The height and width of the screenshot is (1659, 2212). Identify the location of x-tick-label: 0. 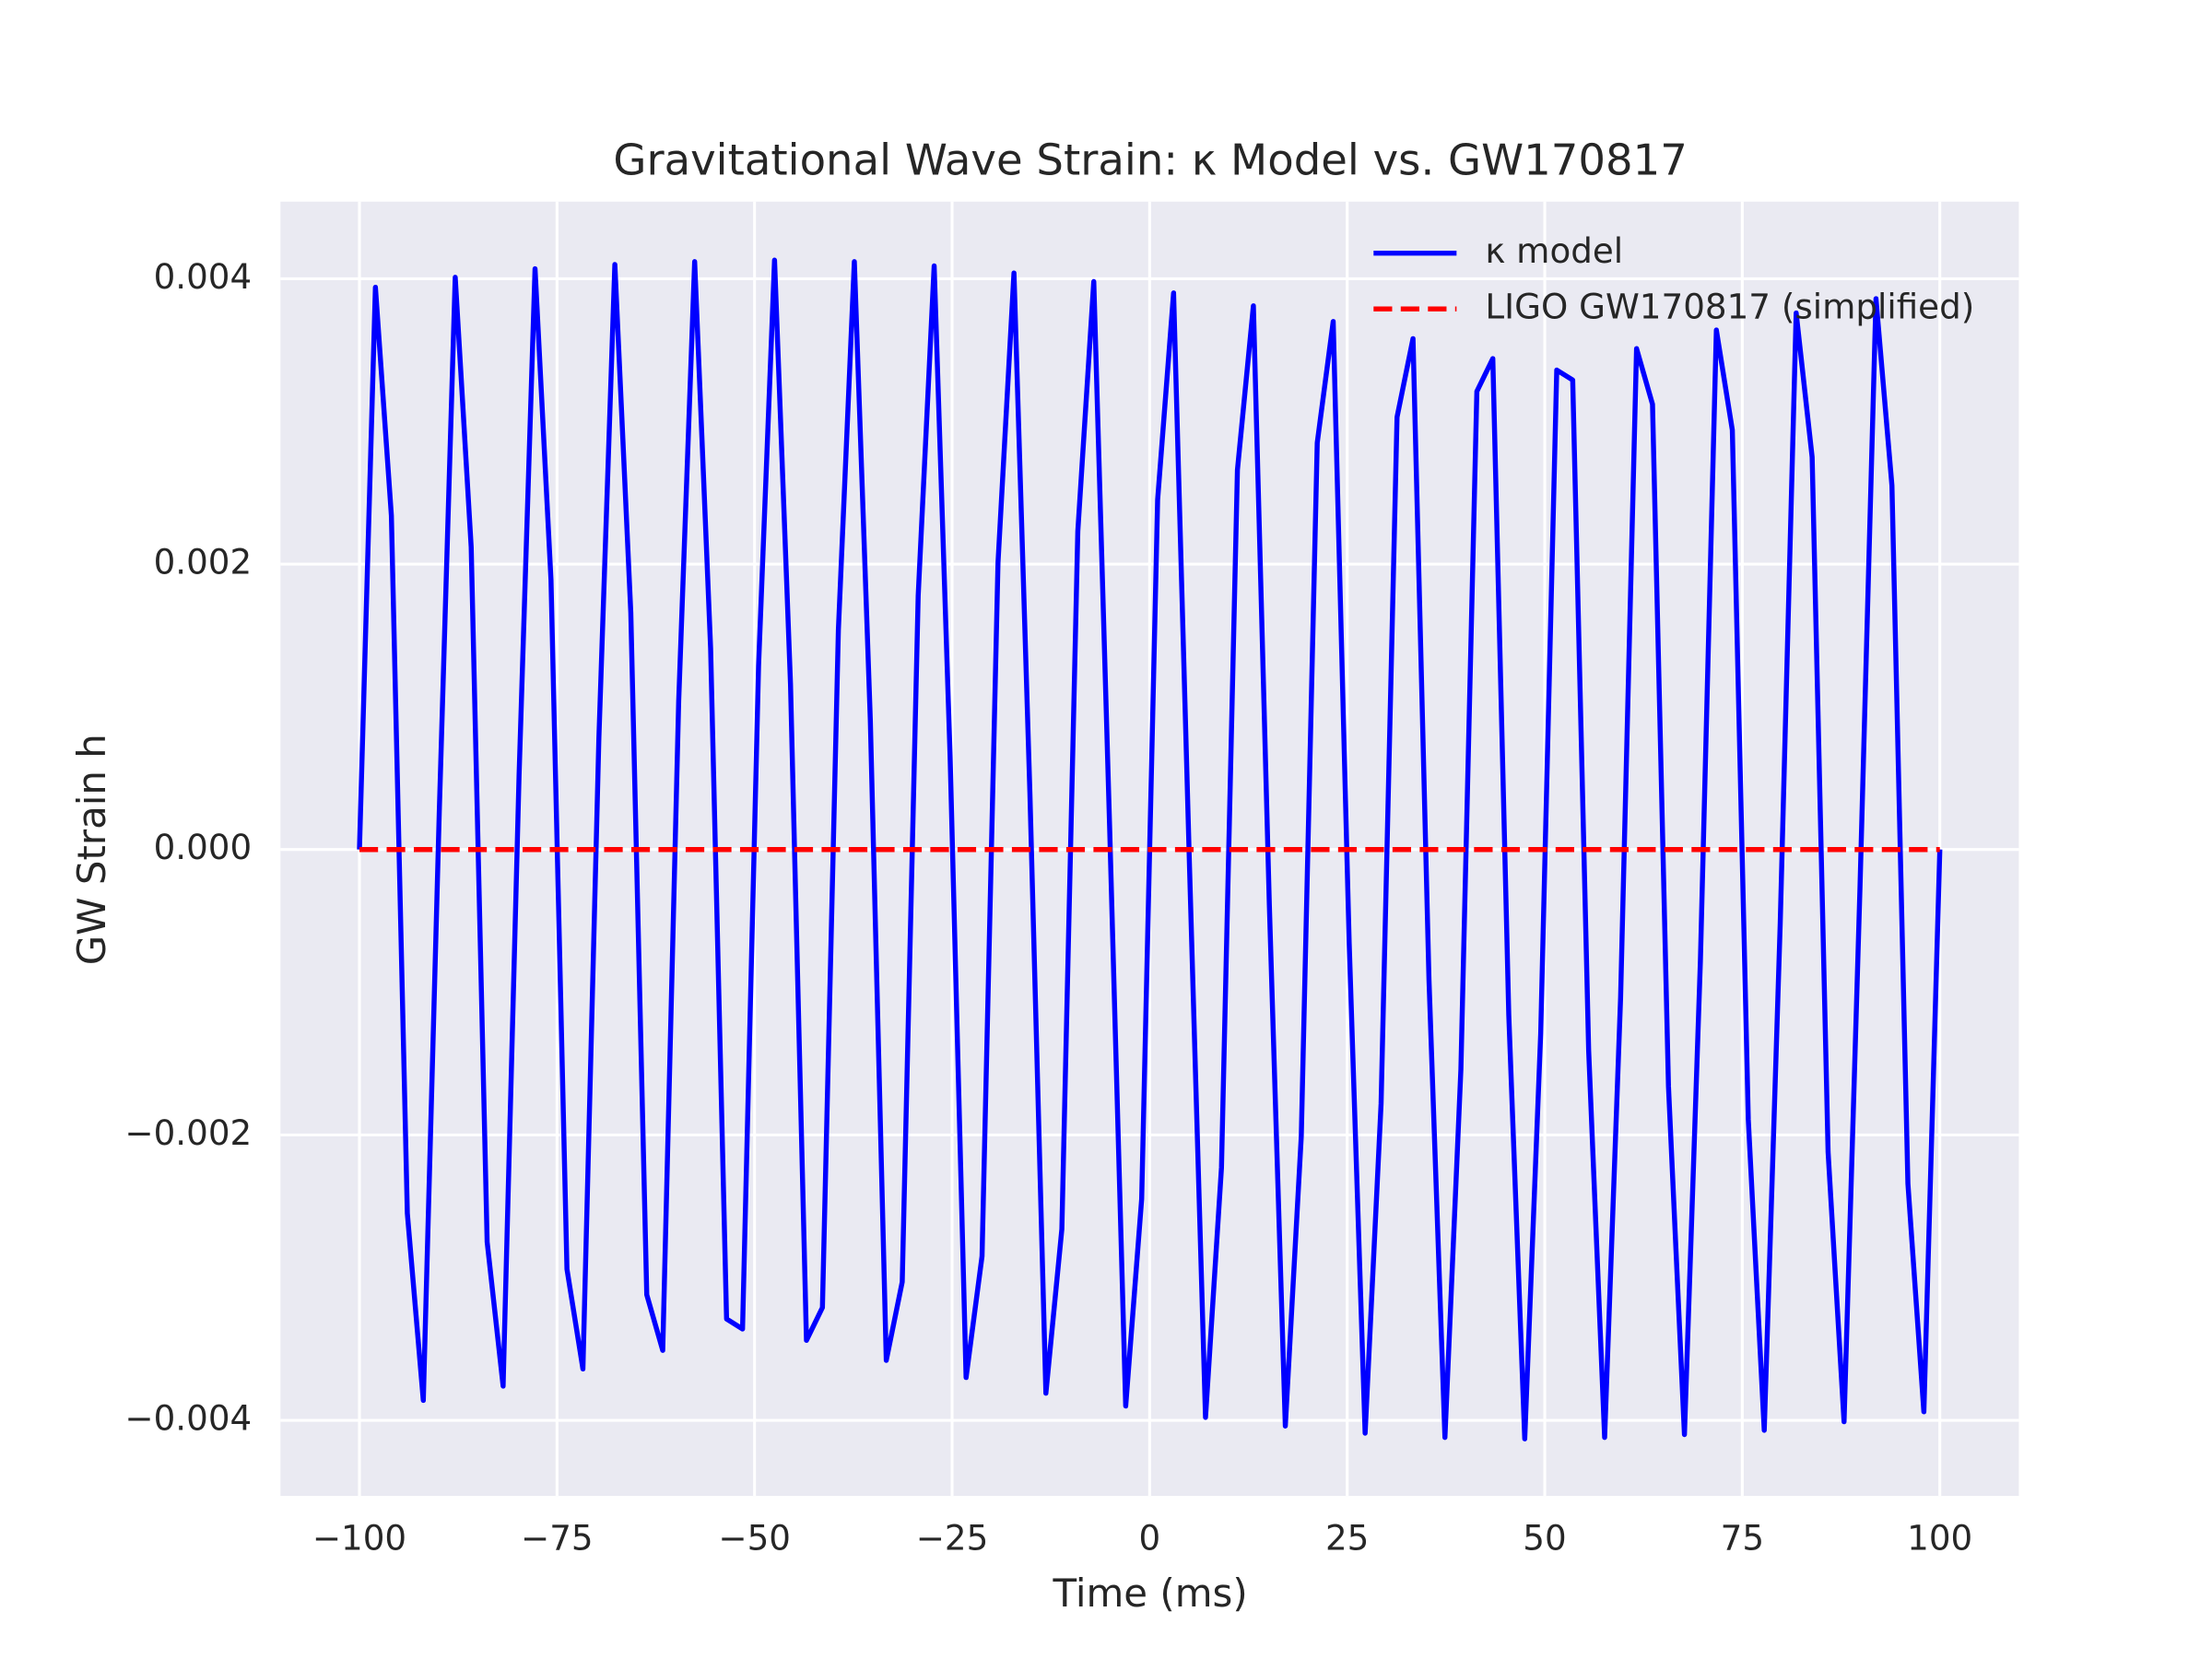
(1149, 1538).